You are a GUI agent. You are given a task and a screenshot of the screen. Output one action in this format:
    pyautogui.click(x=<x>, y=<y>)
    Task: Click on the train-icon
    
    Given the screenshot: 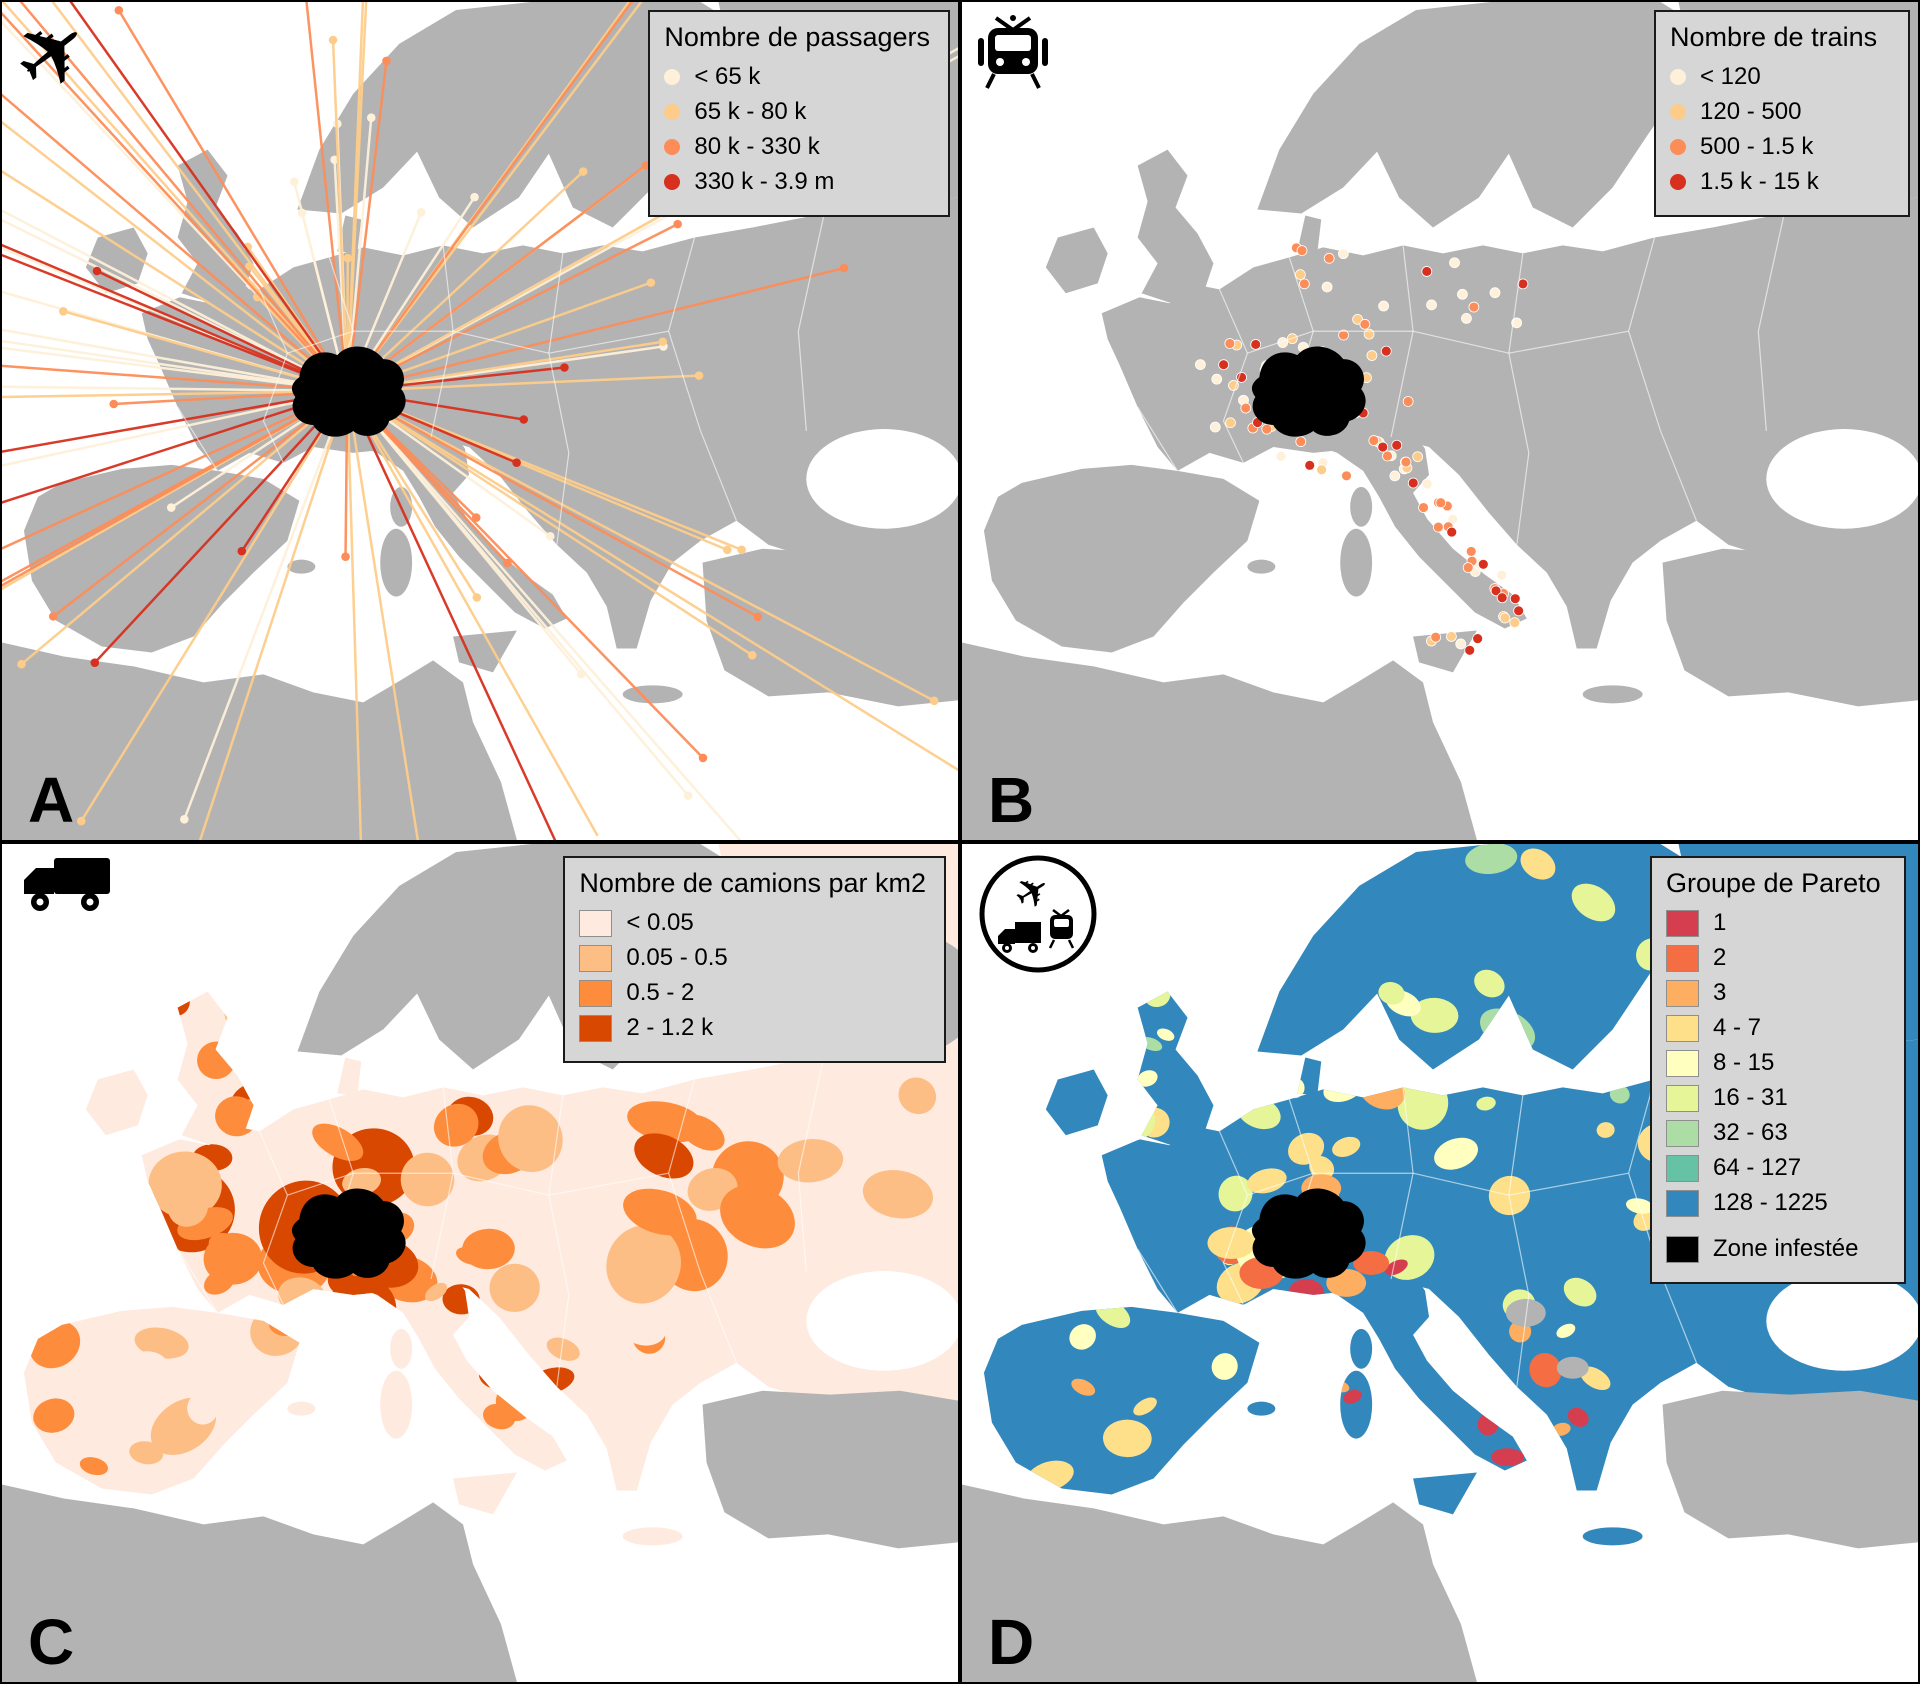 What is the action you would take?
    pyautogui.click(x=1013, y=53)
    